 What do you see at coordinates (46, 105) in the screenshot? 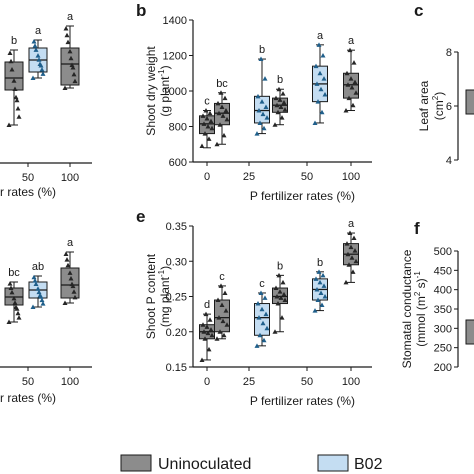
I see `panel-a-partial: 50 100 r rates (%) b a a` at bounding box center [46, 105].